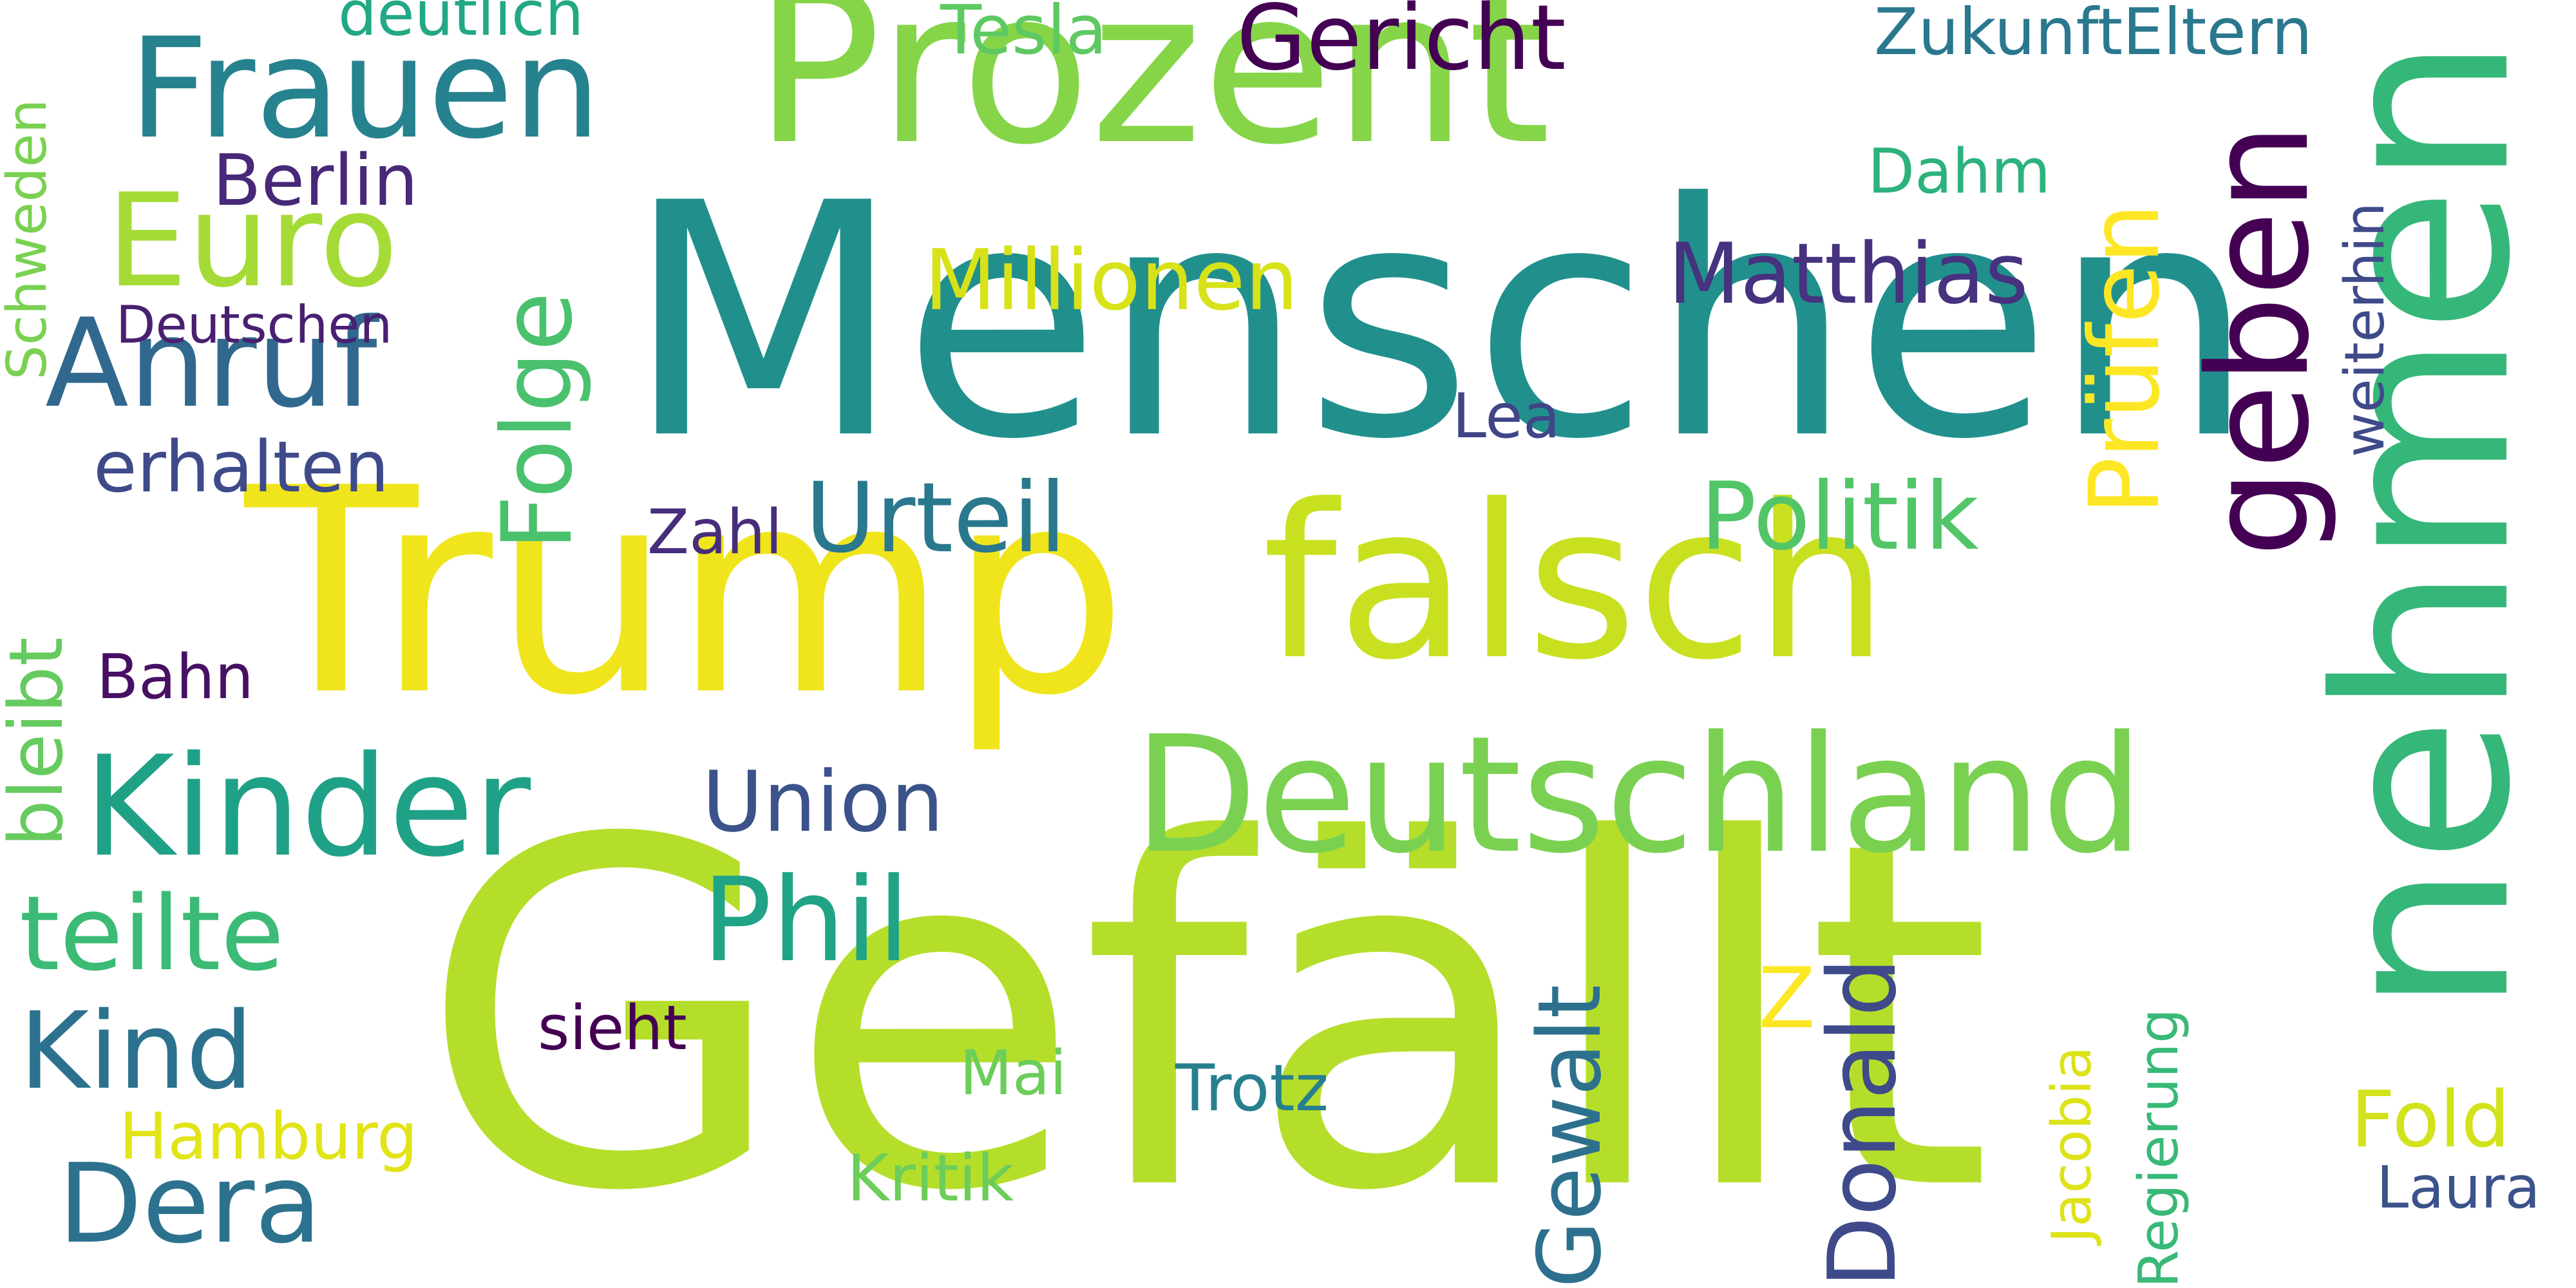  I want to click on word-zahl: Zahl, so click(715, 532).